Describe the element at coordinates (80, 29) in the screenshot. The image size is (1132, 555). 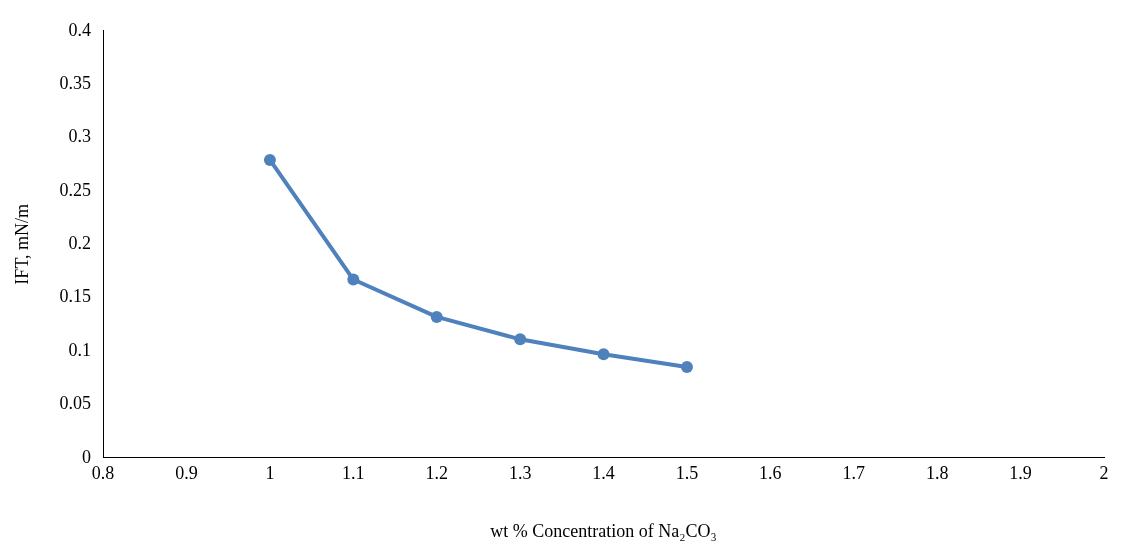
I see `y-tick-label: 0.4` at that location.